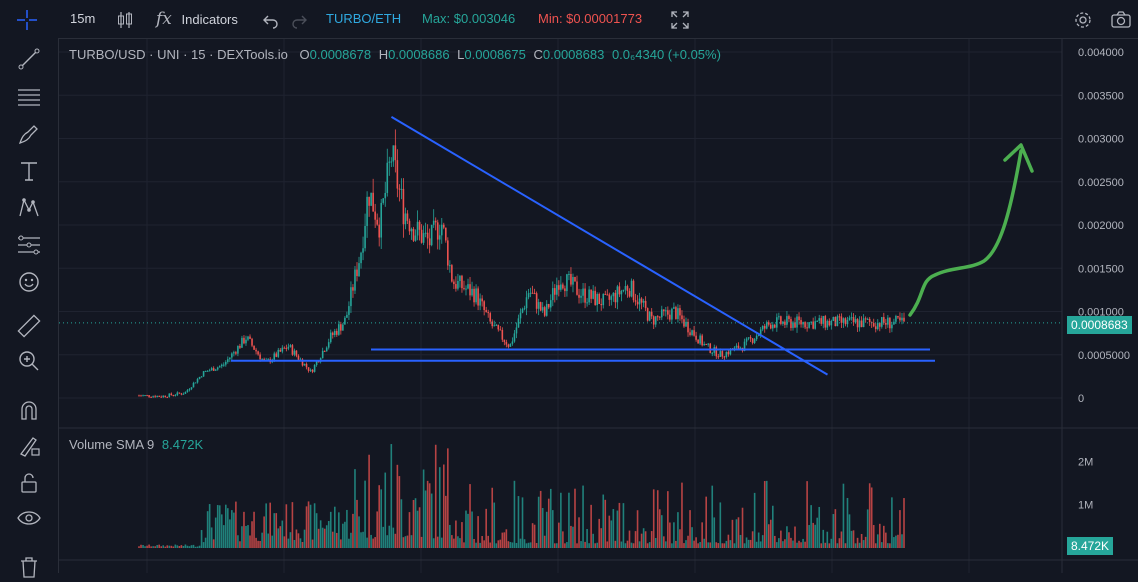  I want to click on undo-icon, so click(271, 19).